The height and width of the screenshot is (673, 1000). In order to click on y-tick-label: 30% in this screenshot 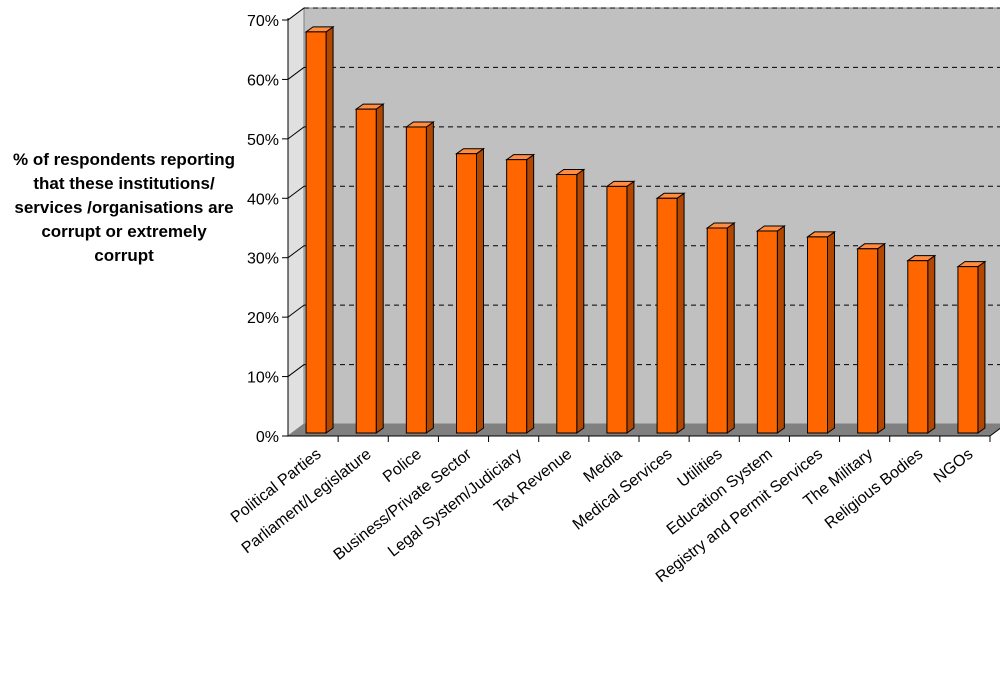, I will do `click(263, 259)`.